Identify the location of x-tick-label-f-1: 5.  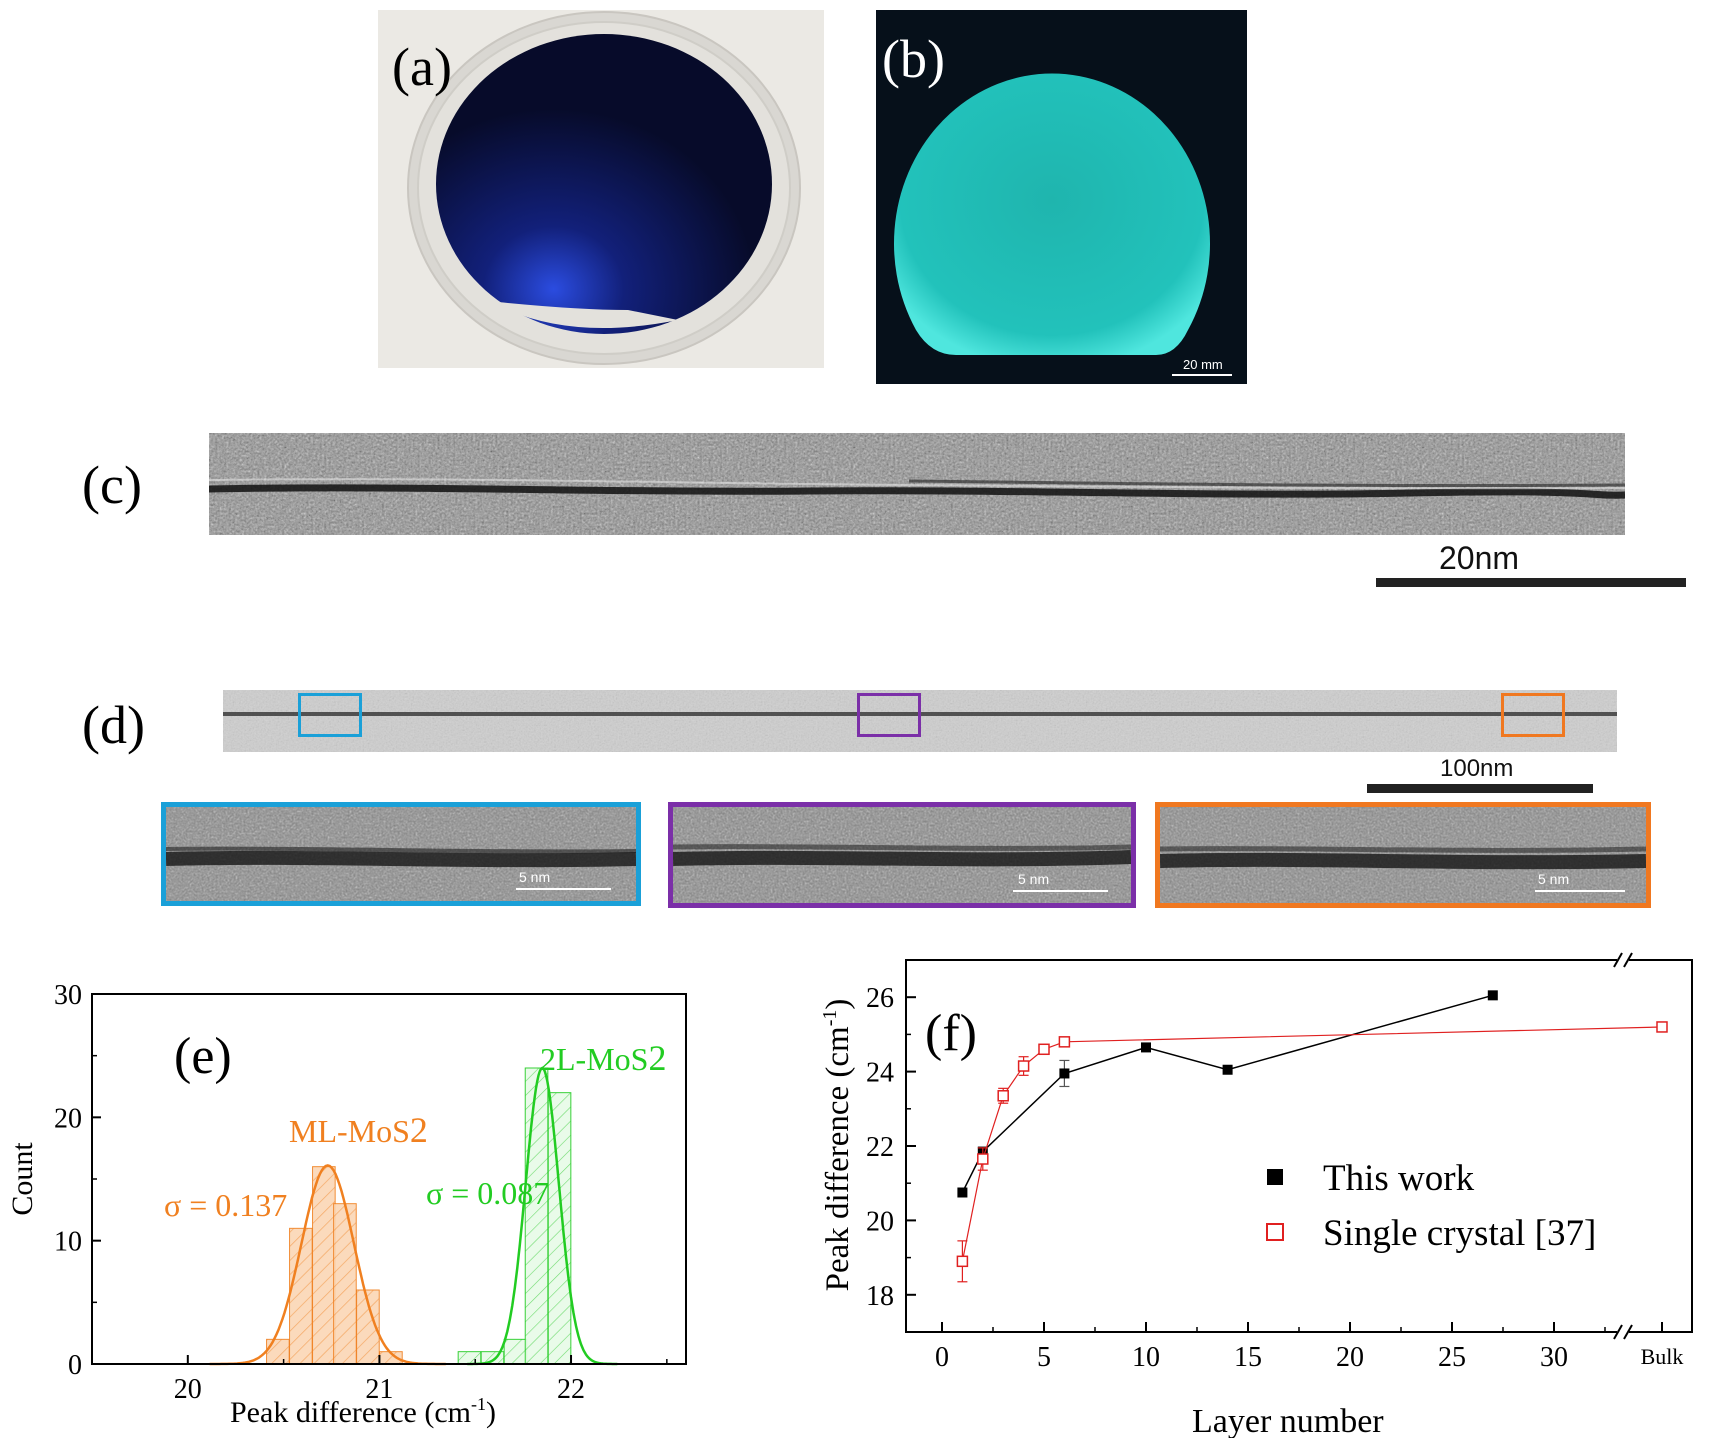
(1044, 1357).